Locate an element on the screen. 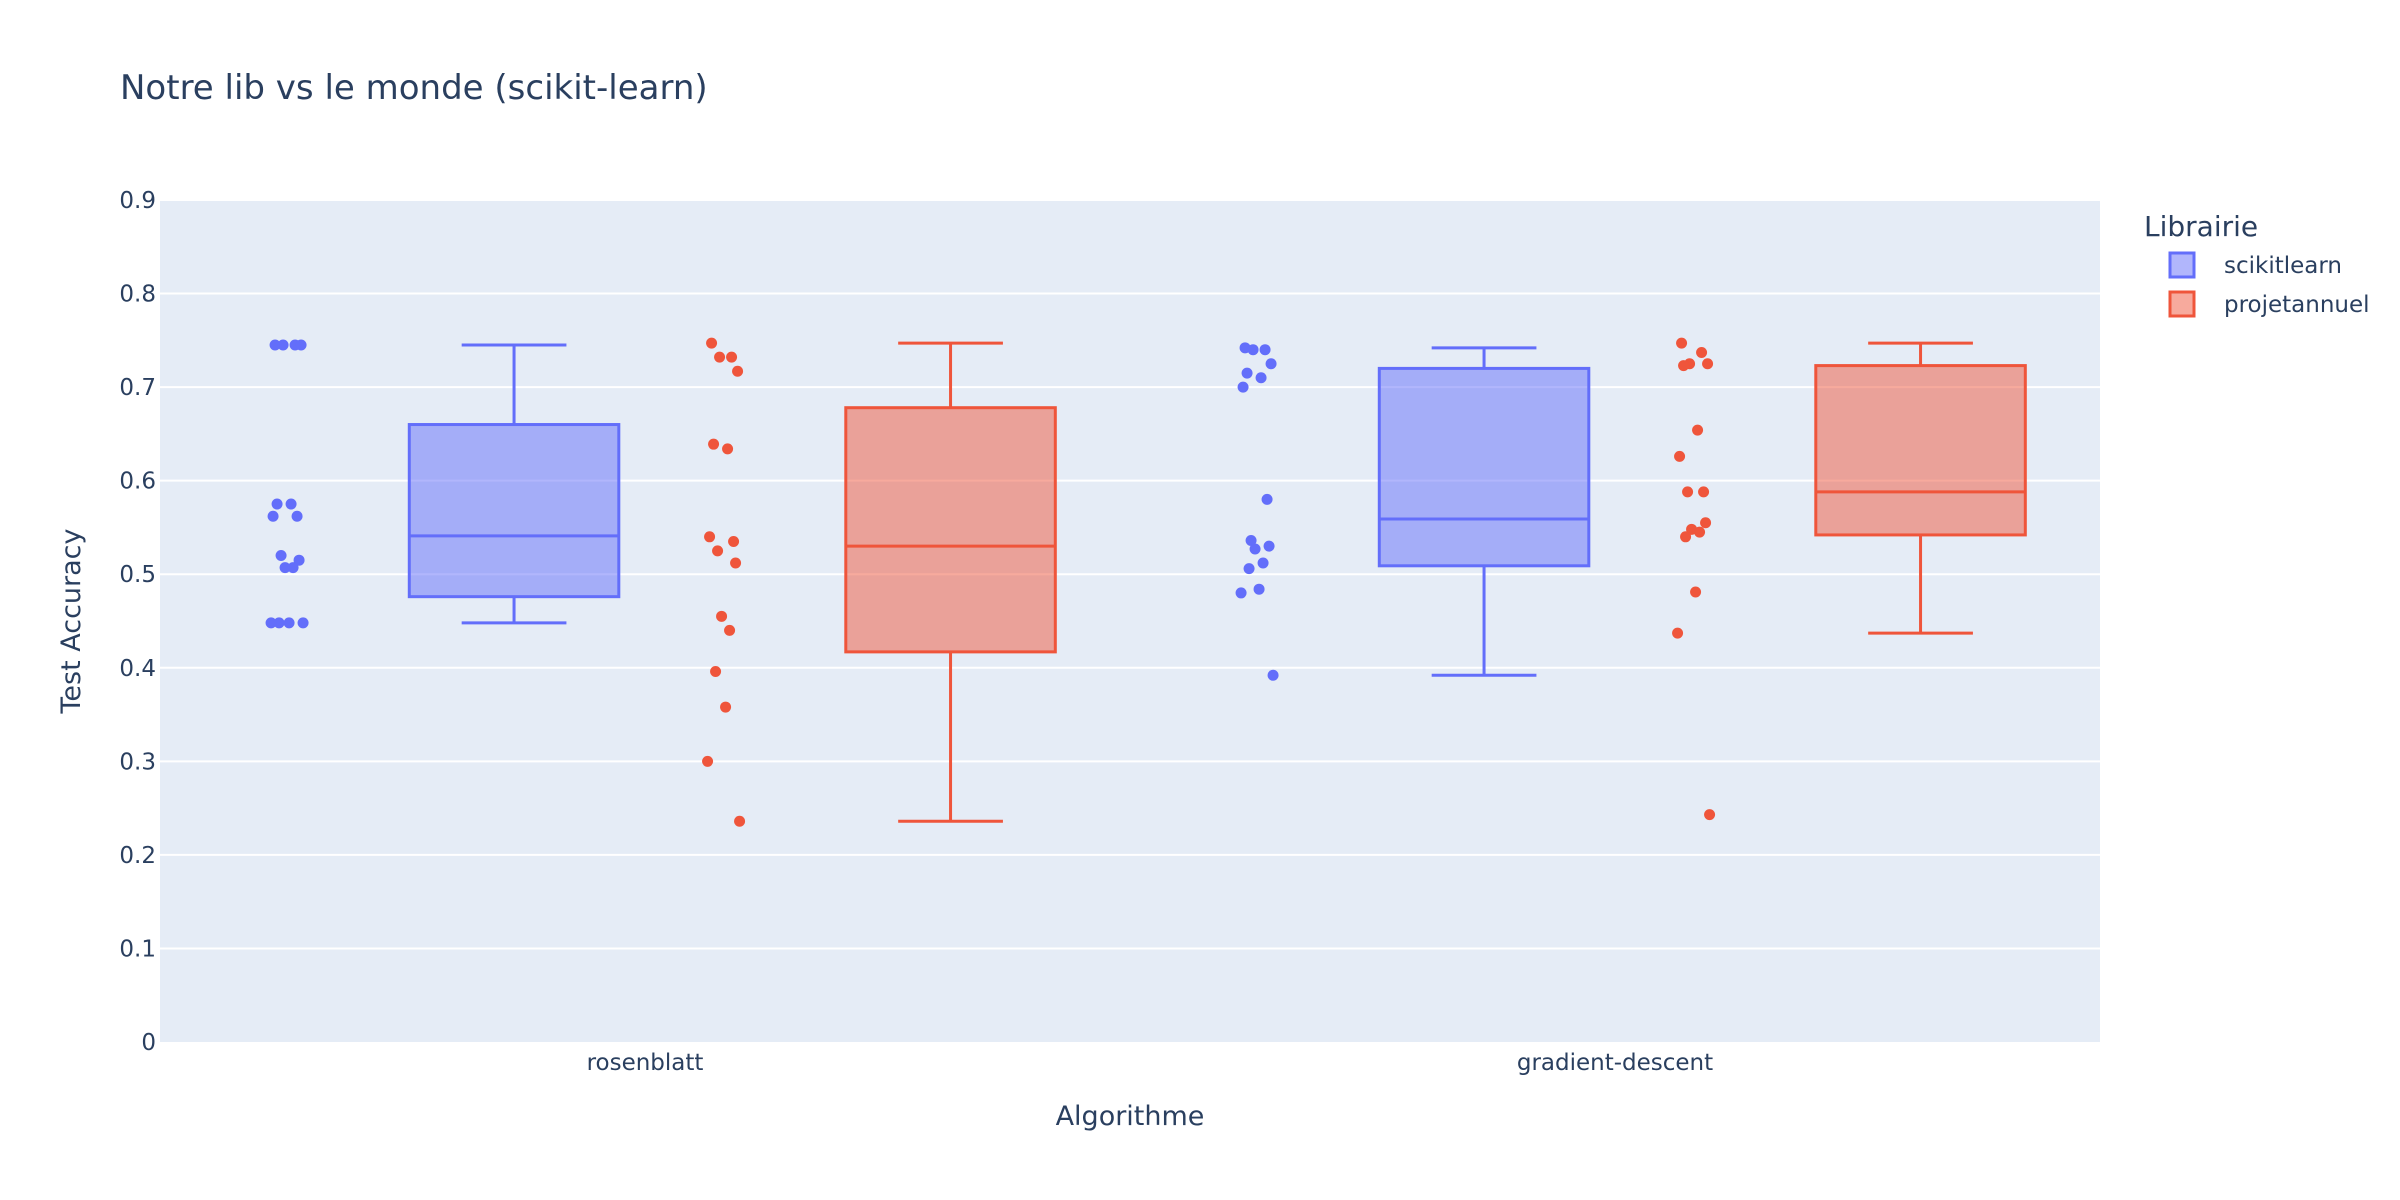 This screenshot has width=2400, height=1200. y-tick-label: 0.8 is located at coordinates (137, 295).